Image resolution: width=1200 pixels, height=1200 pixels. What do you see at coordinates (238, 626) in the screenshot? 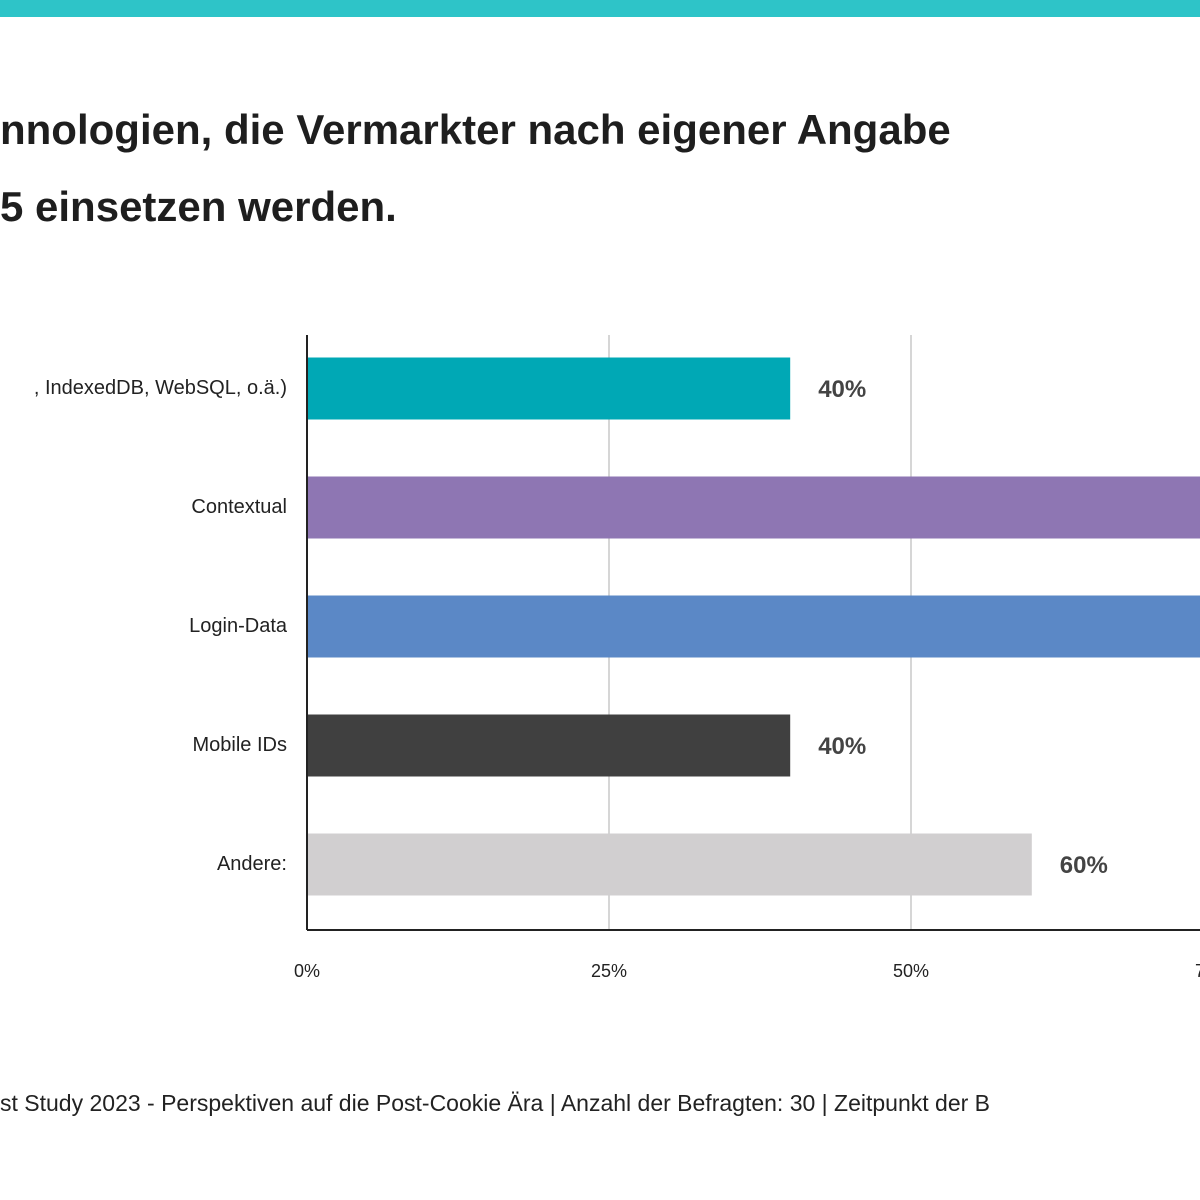
I see `category-label: Login-Data` at bounding box center [238, 626].